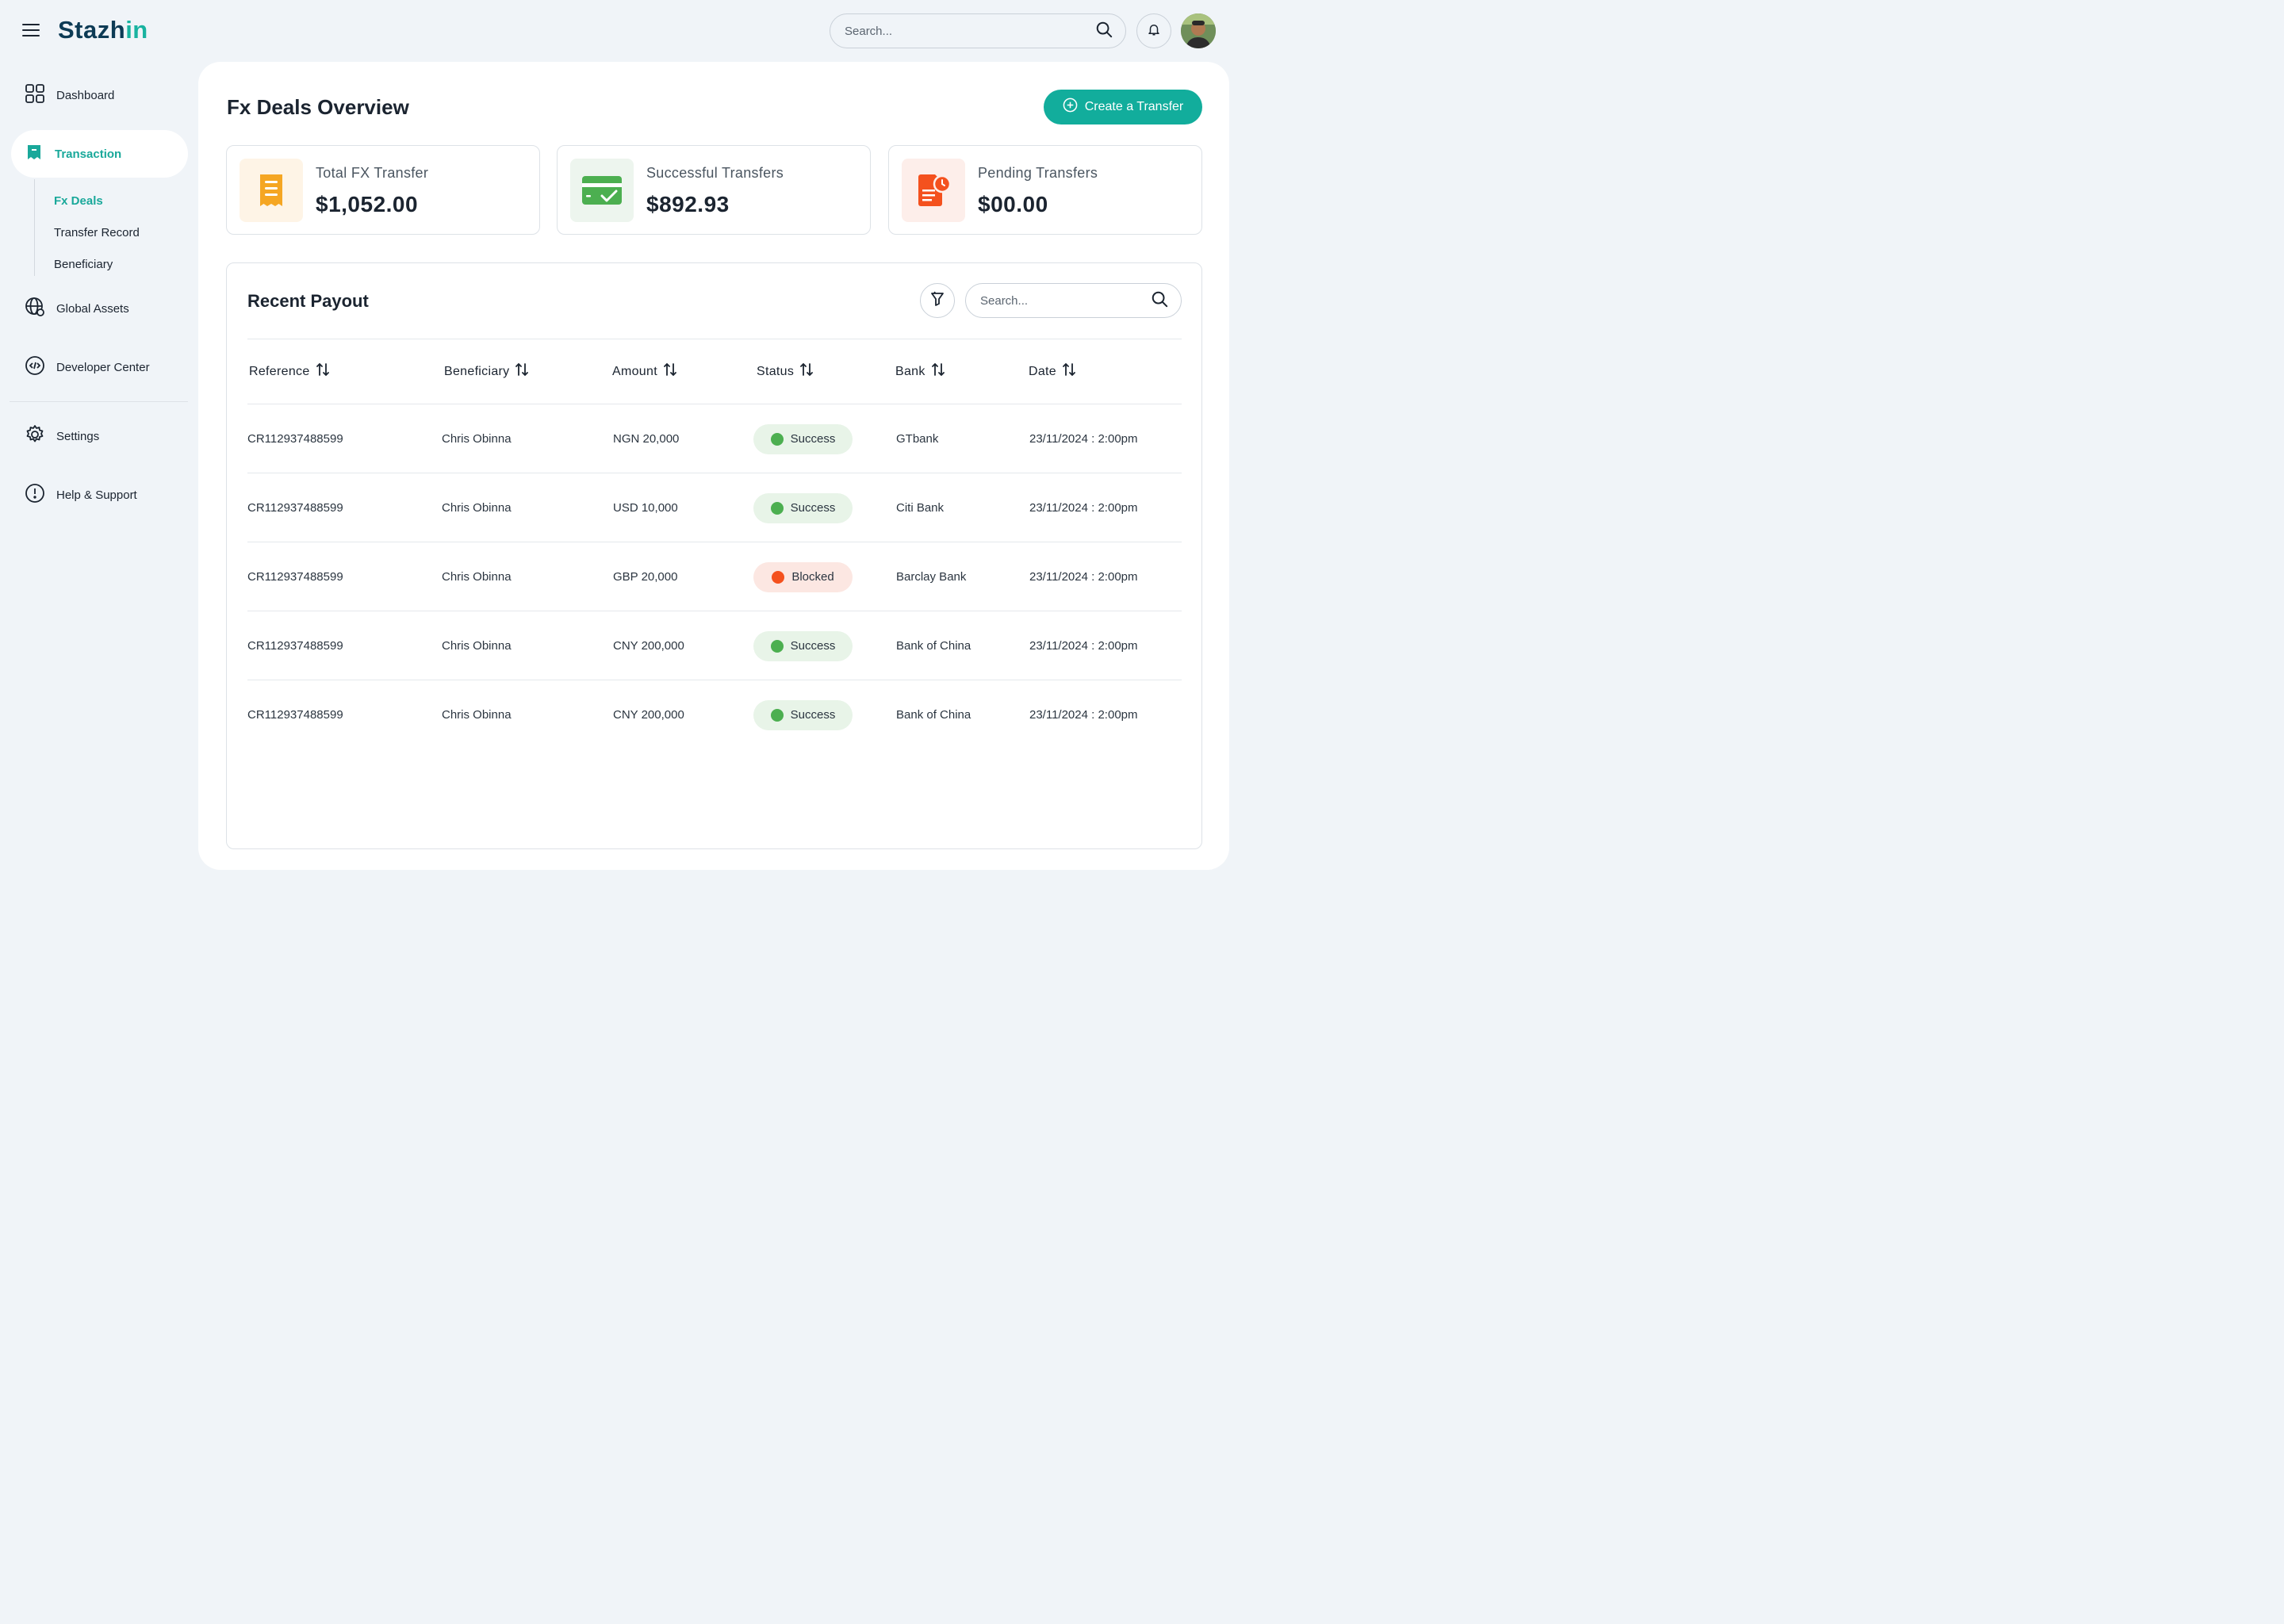 This screenshot has height=1624, width=2284. Describe the element at coordinates (602, 190) in the screenshot. I see `card-check-icon` at that location.